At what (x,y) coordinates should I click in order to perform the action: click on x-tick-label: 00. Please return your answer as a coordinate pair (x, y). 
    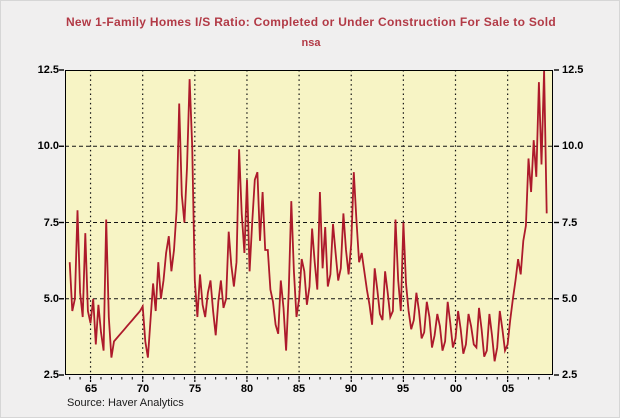
    Looking at the image, I should click on (456, 389).